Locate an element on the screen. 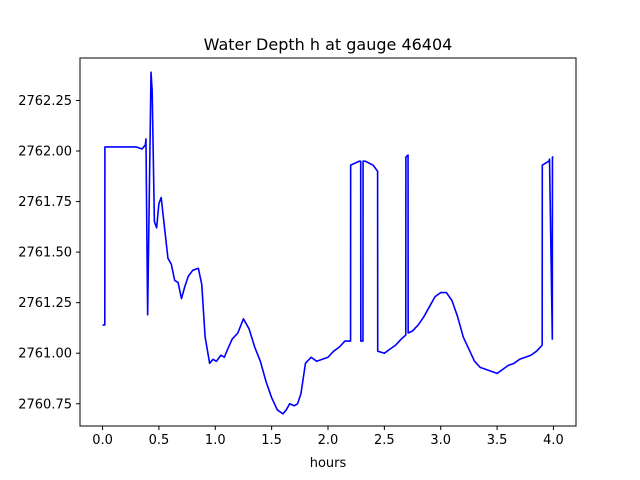 Image resolution: width=640 pixels, height=480 pixels. chart-title: Water Depth h at gauge 46404 is located at coordinates (328, 44).